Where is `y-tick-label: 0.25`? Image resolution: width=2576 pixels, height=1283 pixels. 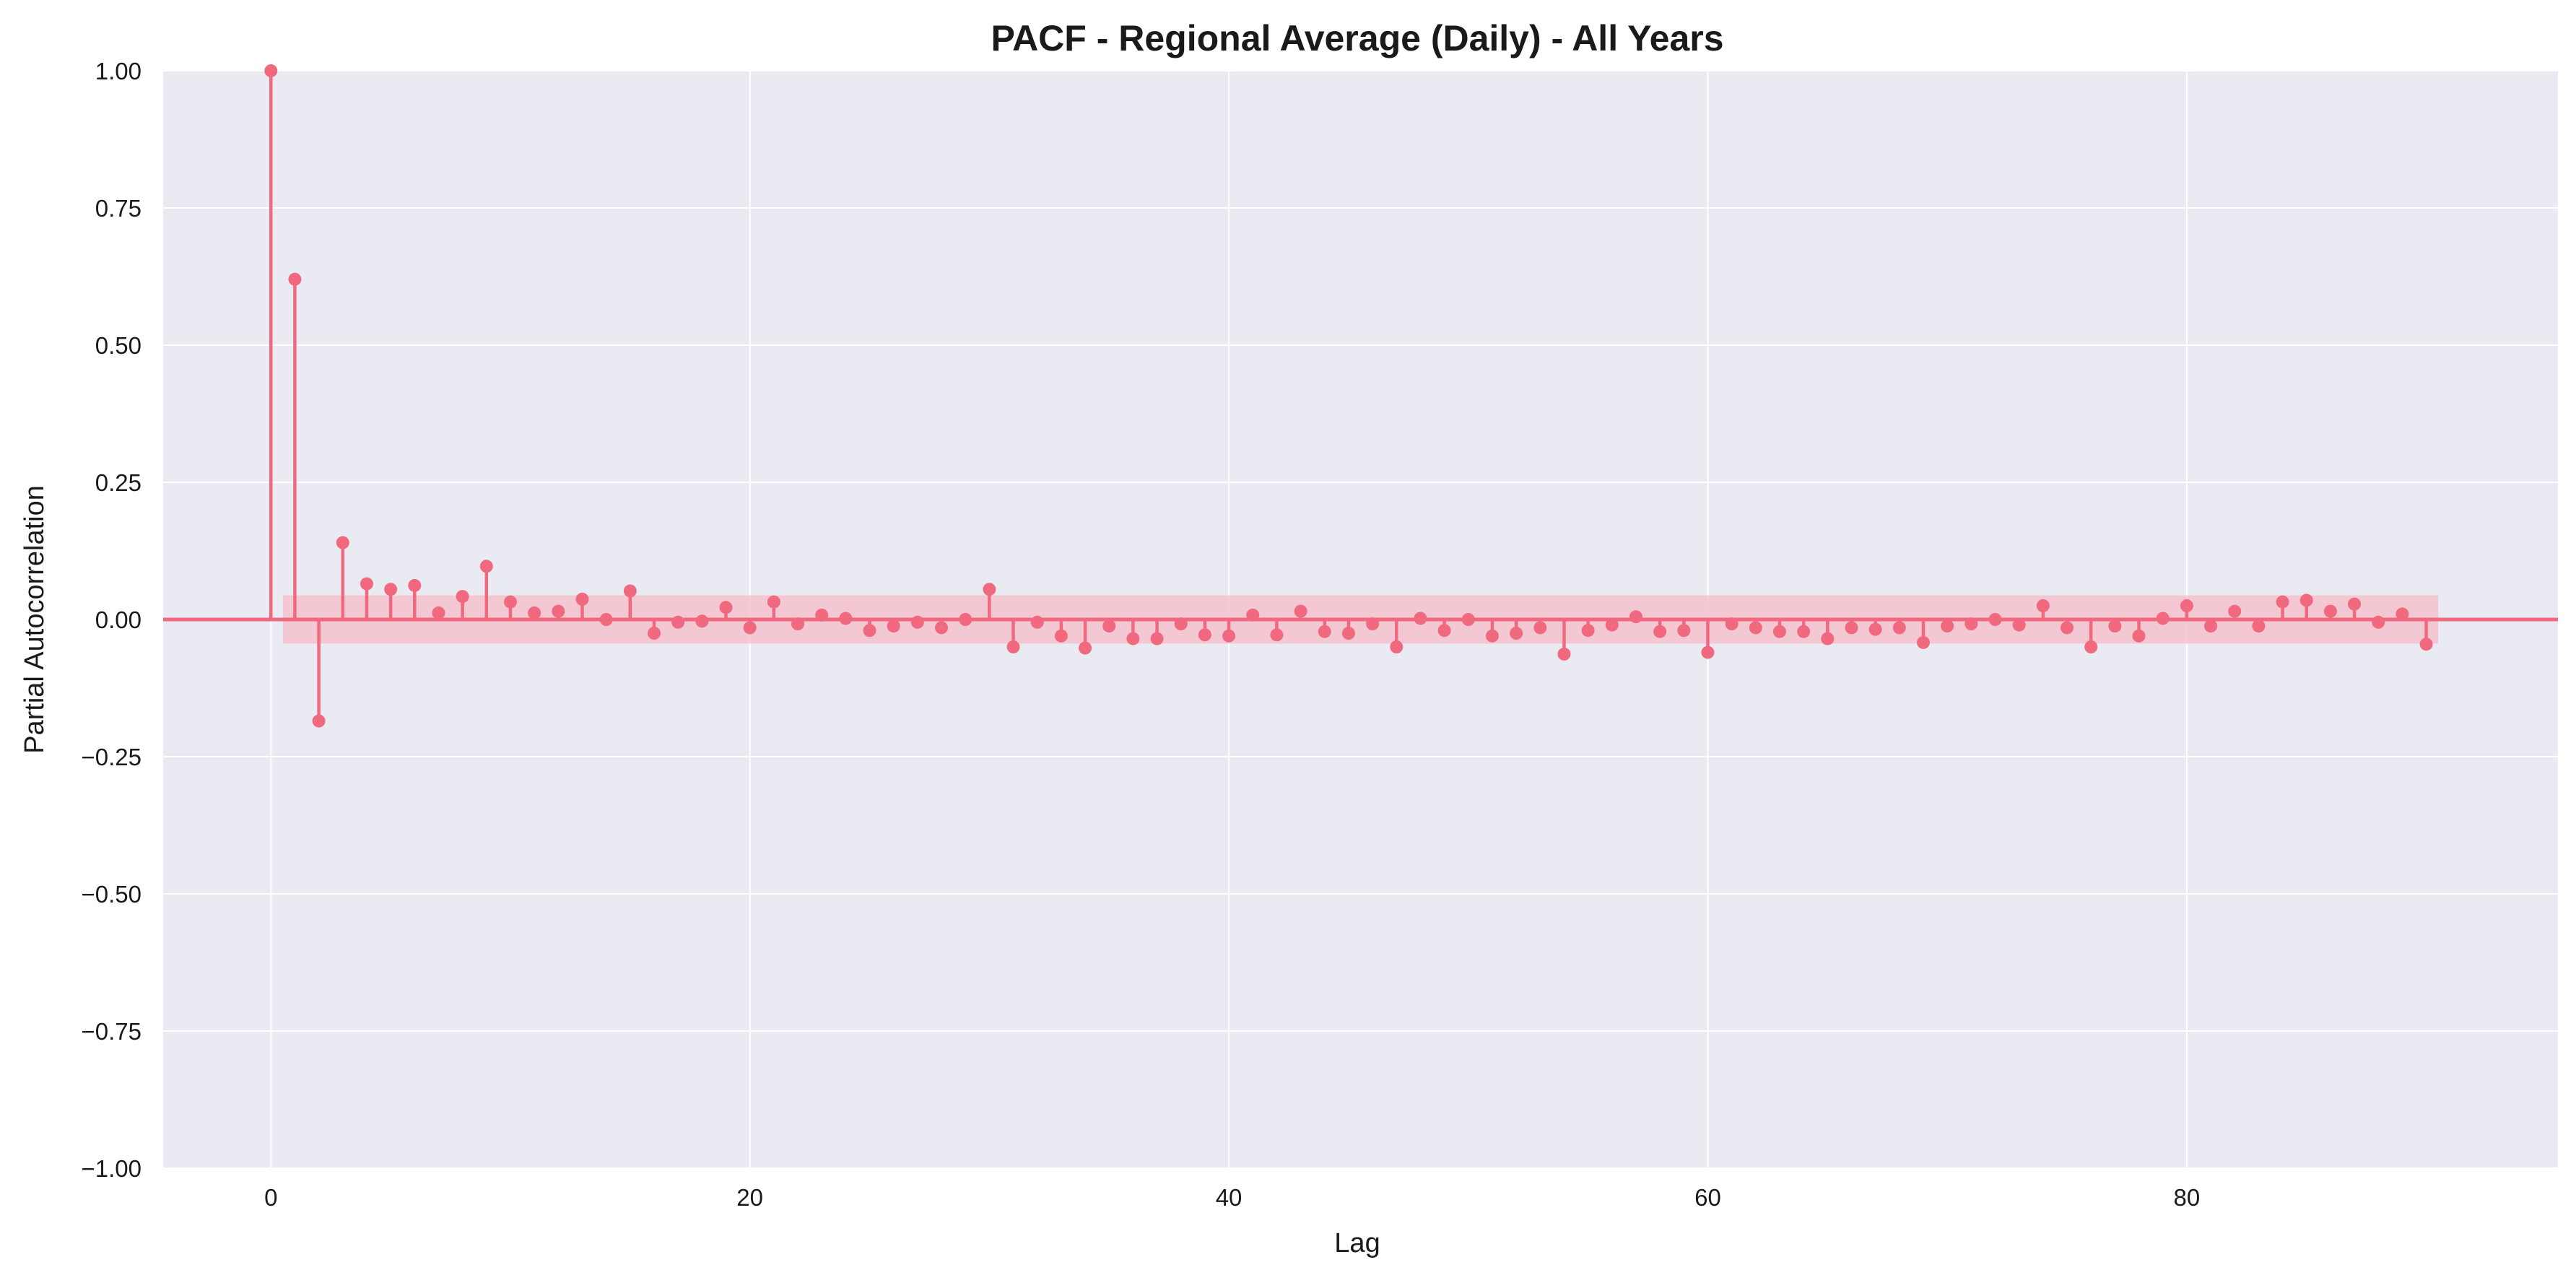 y-tick-label: 0.25 is located at coordinates (118, 483).